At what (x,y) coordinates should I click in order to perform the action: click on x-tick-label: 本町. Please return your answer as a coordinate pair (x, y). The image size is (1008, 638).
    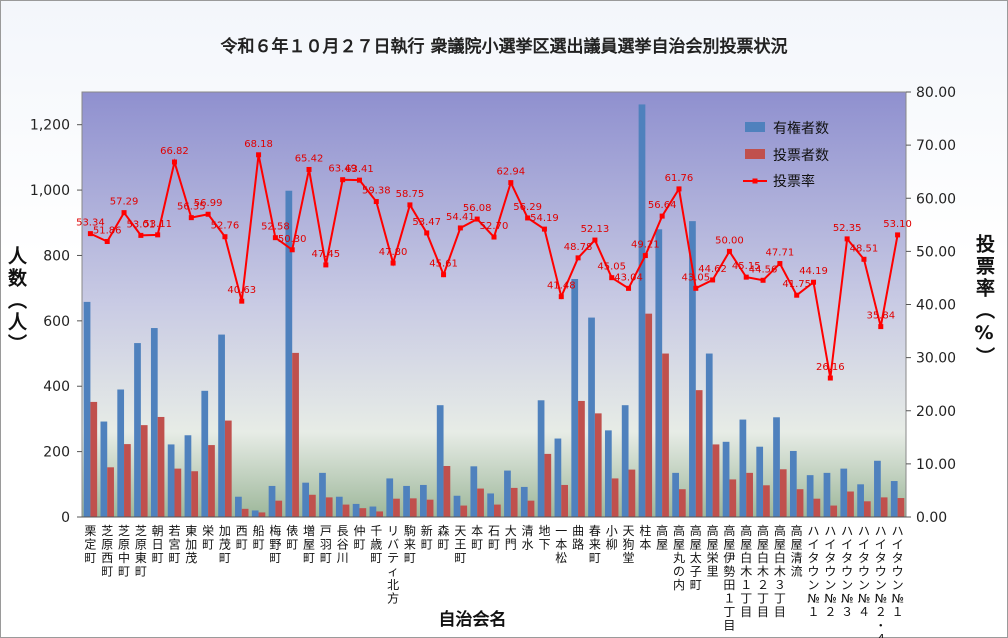
    Looking at the image, I should click on (477, 538).